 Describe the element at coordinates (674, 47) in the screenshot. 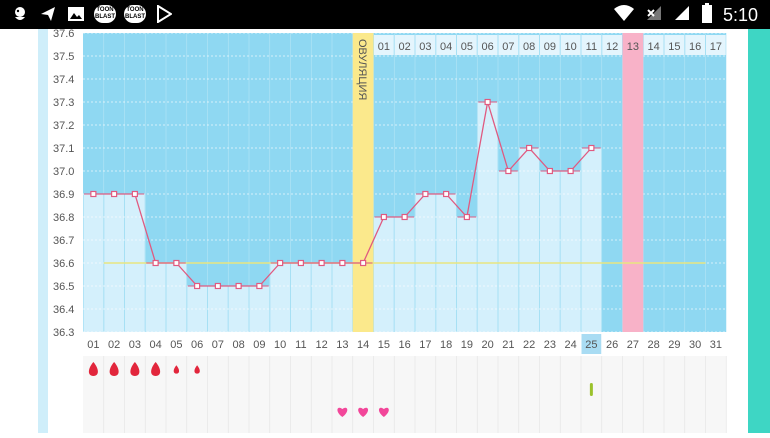

I see `top-day-label: 15` at that location.